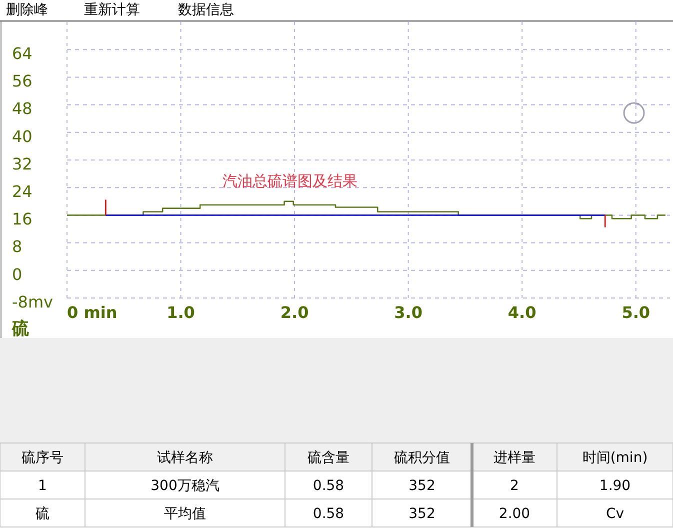  I want to click on text: 硫序号, so click(43, 458).